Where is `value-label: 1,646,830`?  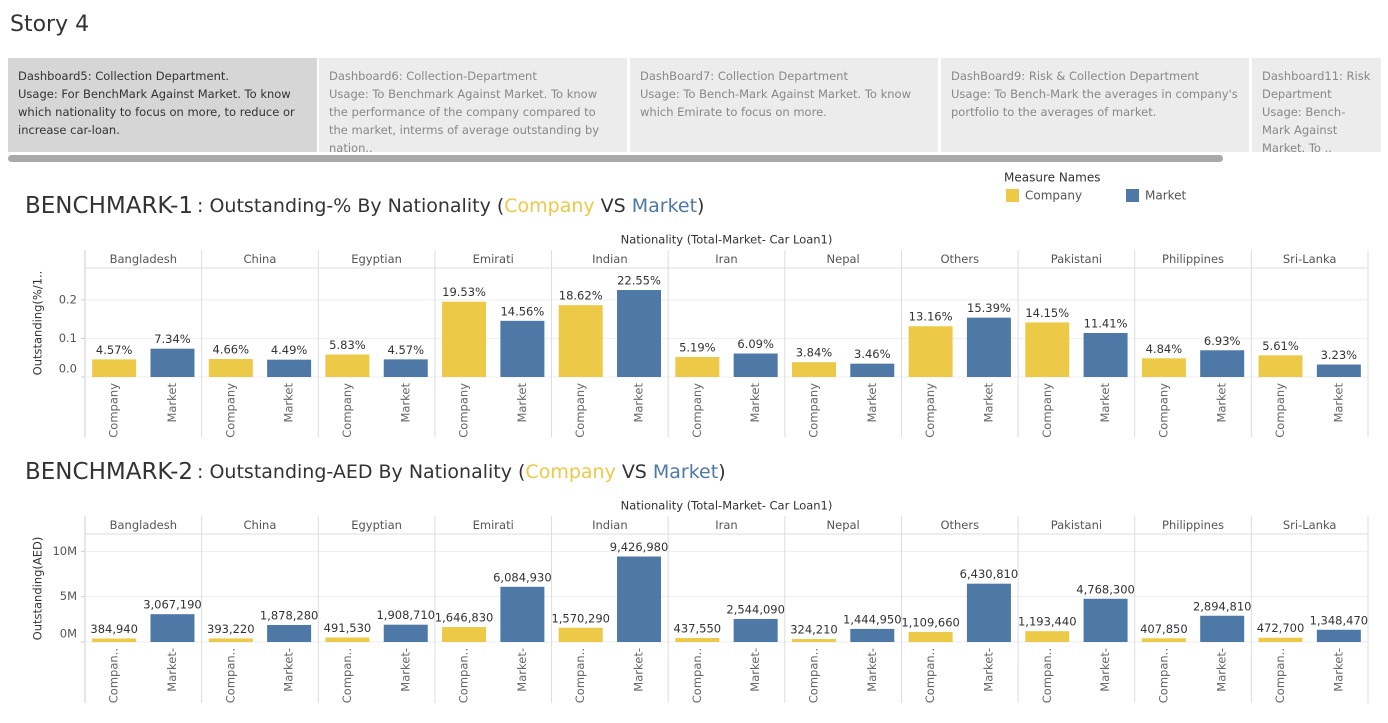
value-label: 1,646,830 is located at coordinates (464, 618).